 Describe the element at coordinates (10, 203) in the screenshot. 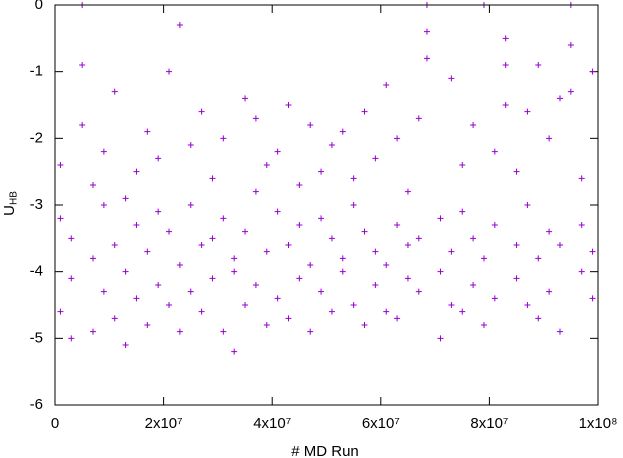

I see `y-axis-label: U HB` at that location.